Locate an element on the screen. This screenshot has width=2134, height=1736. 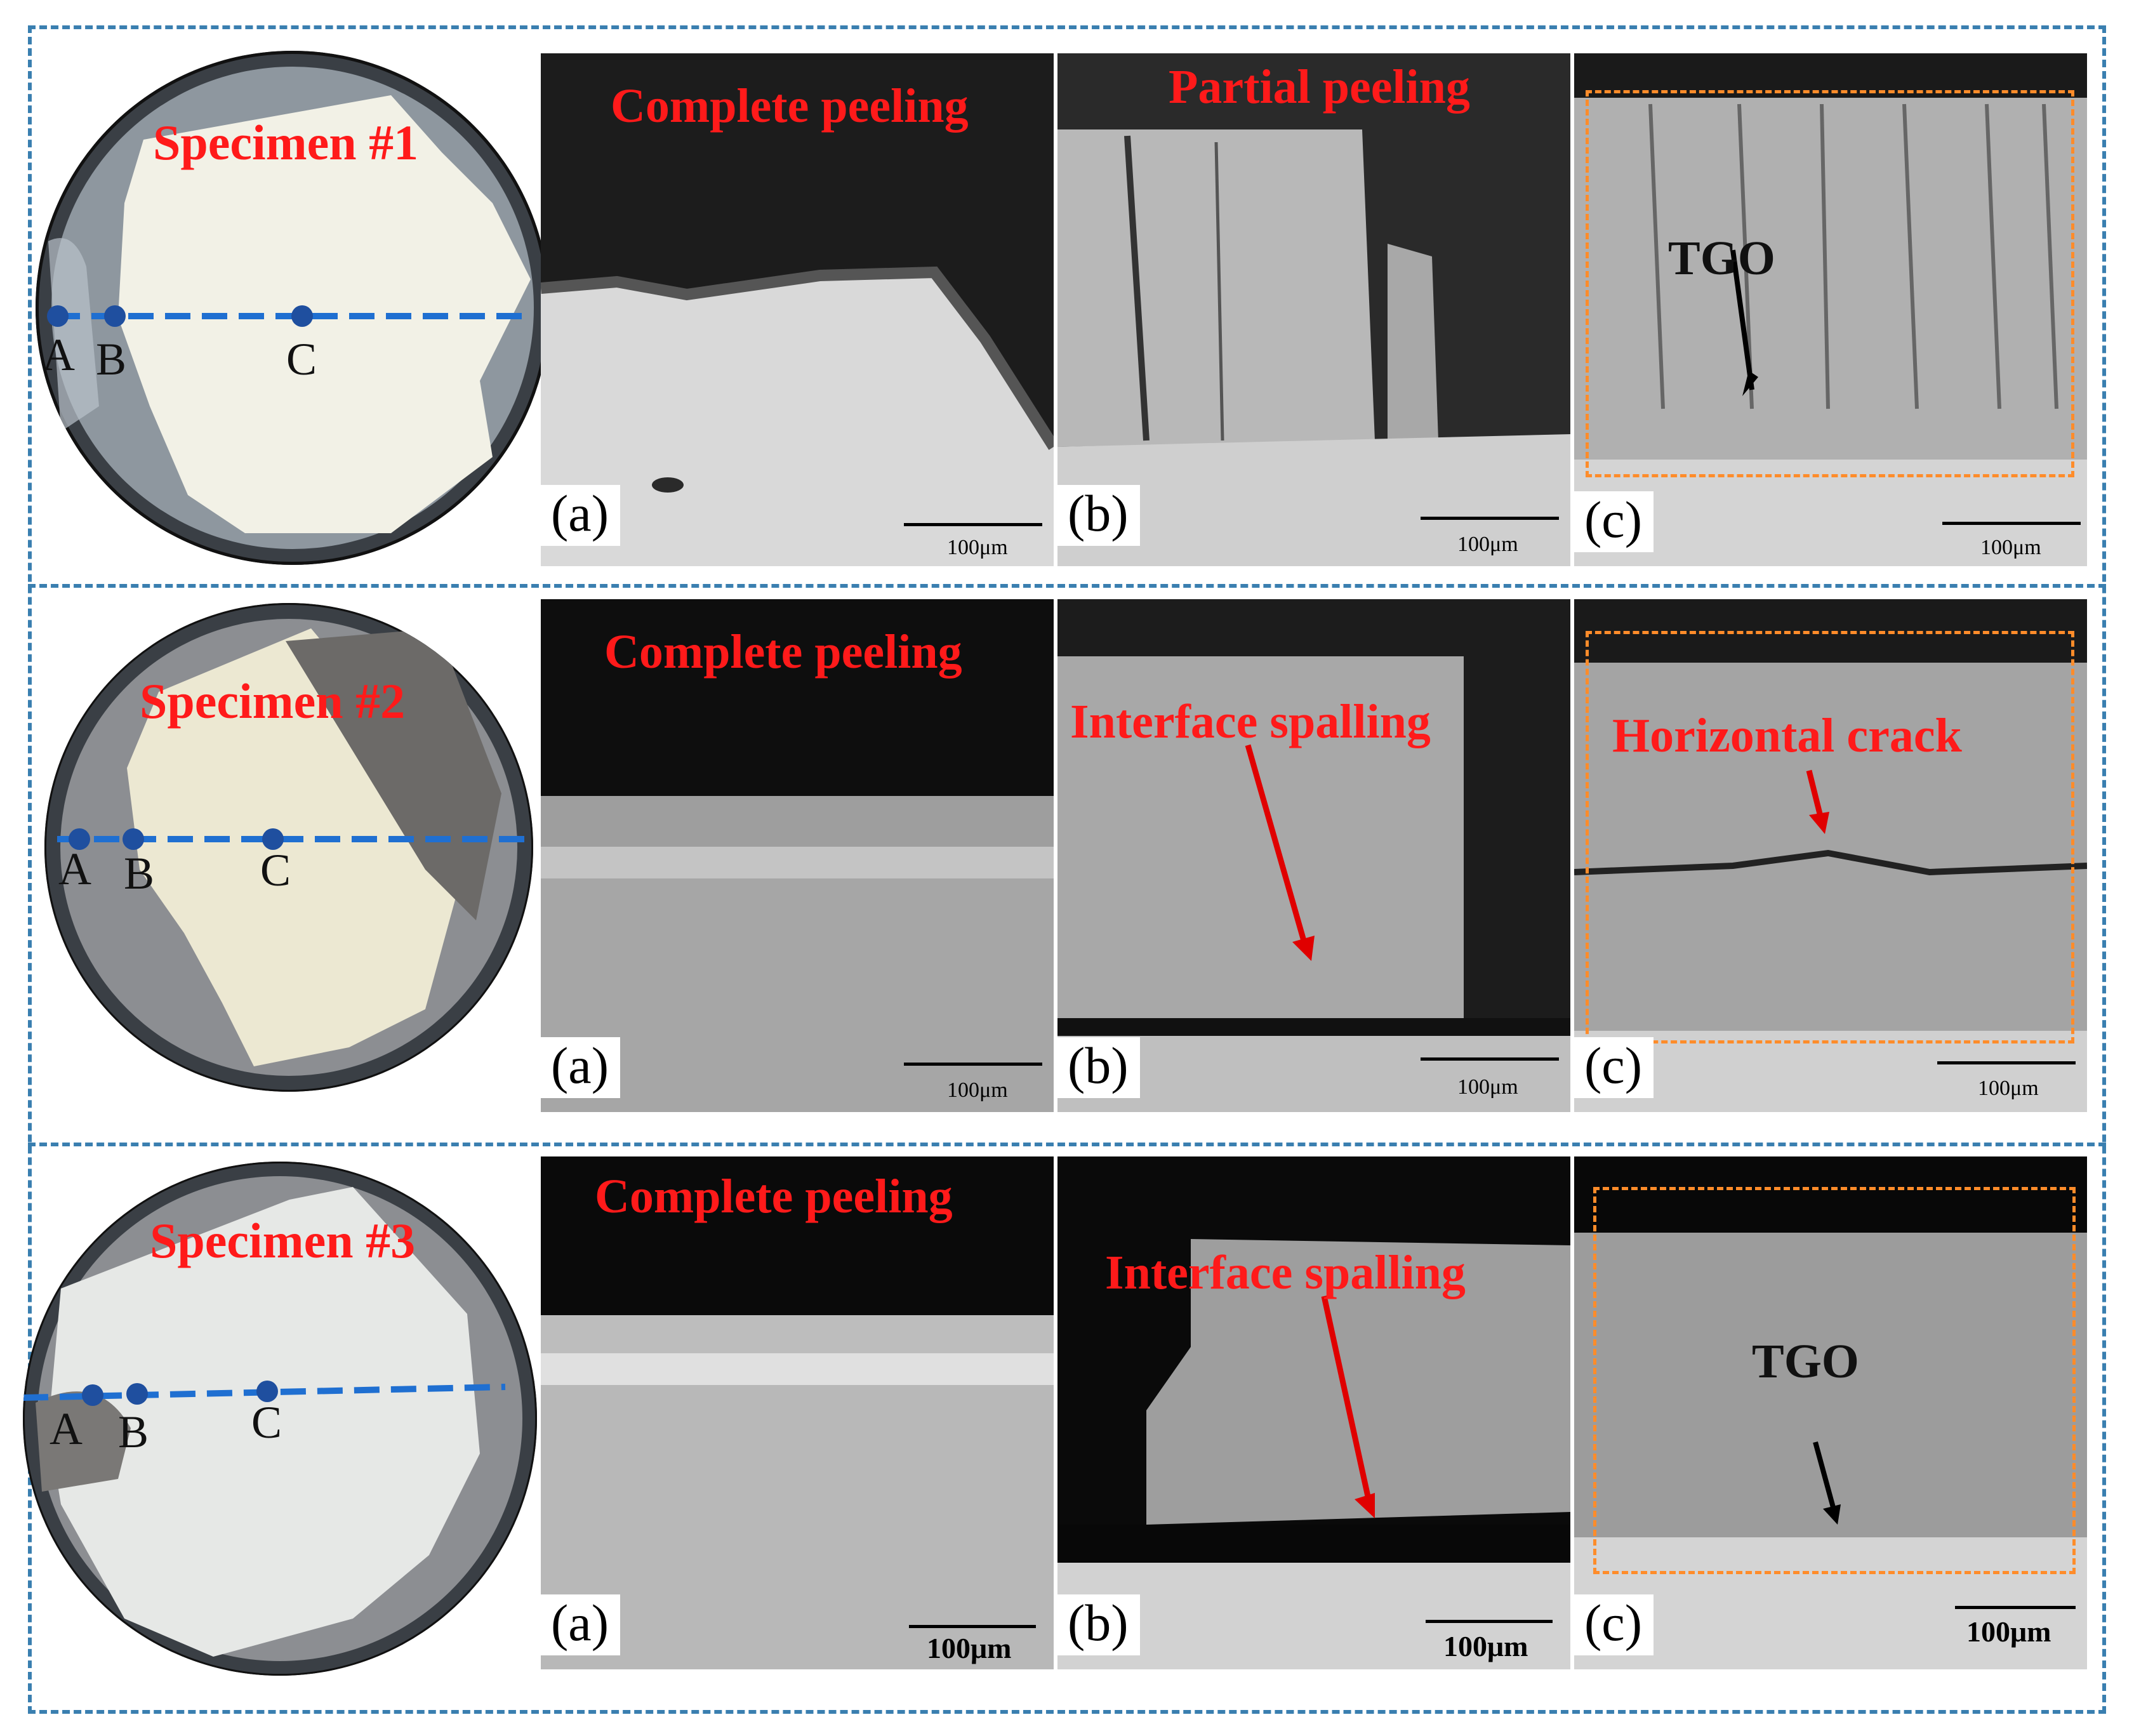
sem-panel-b: Partial peeling (b) 100μm is located at coordinates (1313, 309).